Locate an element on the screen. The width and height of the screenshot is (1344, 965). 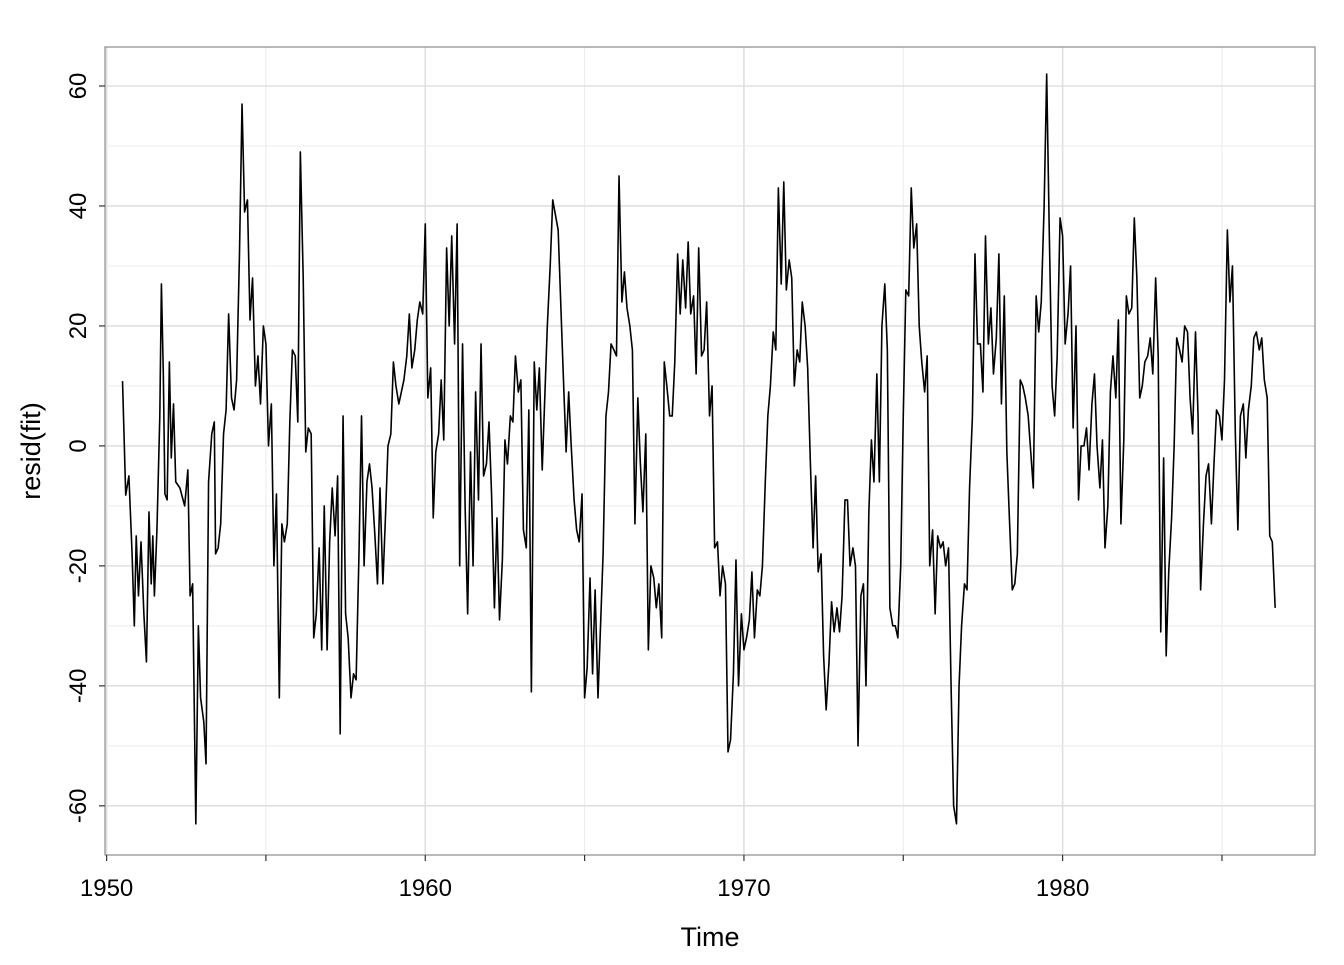
x-tick-label: 1950 is located at coordinates (106, 888).